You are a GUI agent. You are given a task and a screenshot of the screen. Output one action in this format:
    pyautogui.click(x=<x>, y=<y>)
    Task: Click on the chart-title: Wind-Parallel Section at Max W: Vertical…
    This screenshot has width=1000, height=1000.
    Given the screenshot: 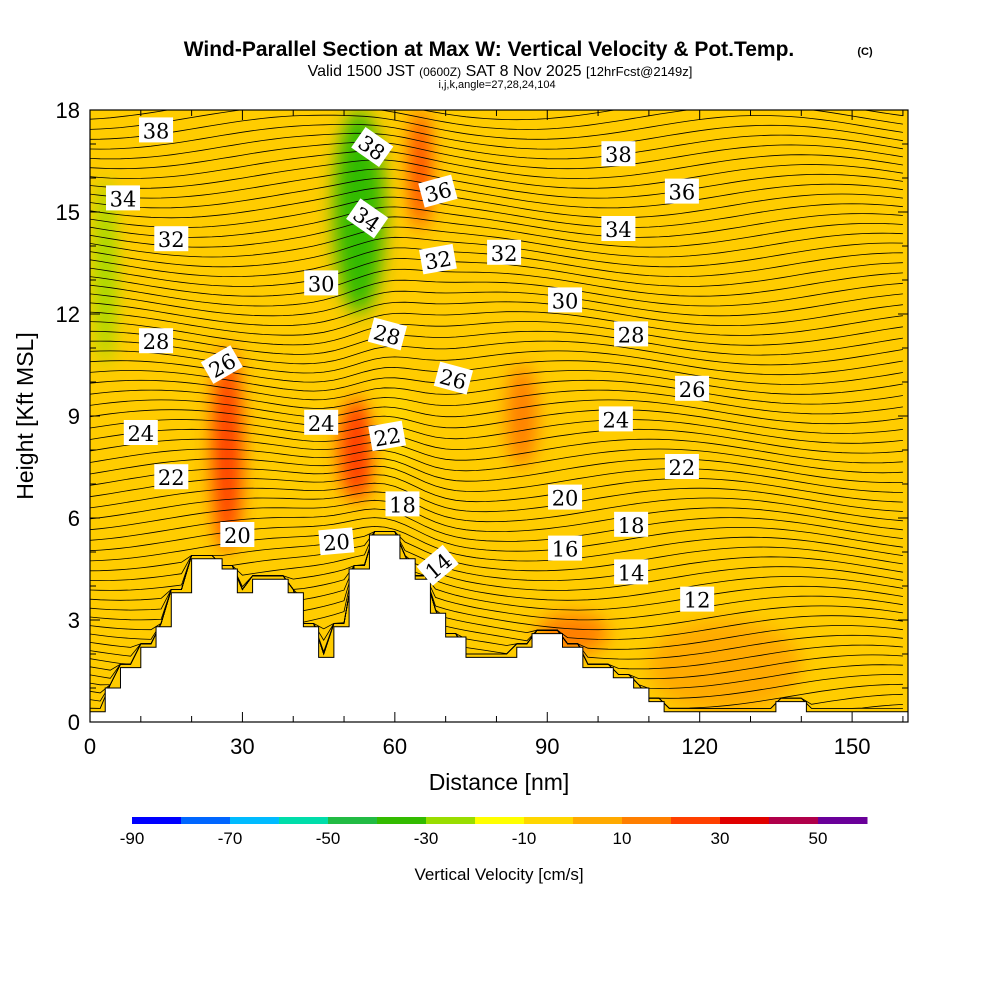 What is the action you would take?
    pyautogui.click(x=489, y=49)
    